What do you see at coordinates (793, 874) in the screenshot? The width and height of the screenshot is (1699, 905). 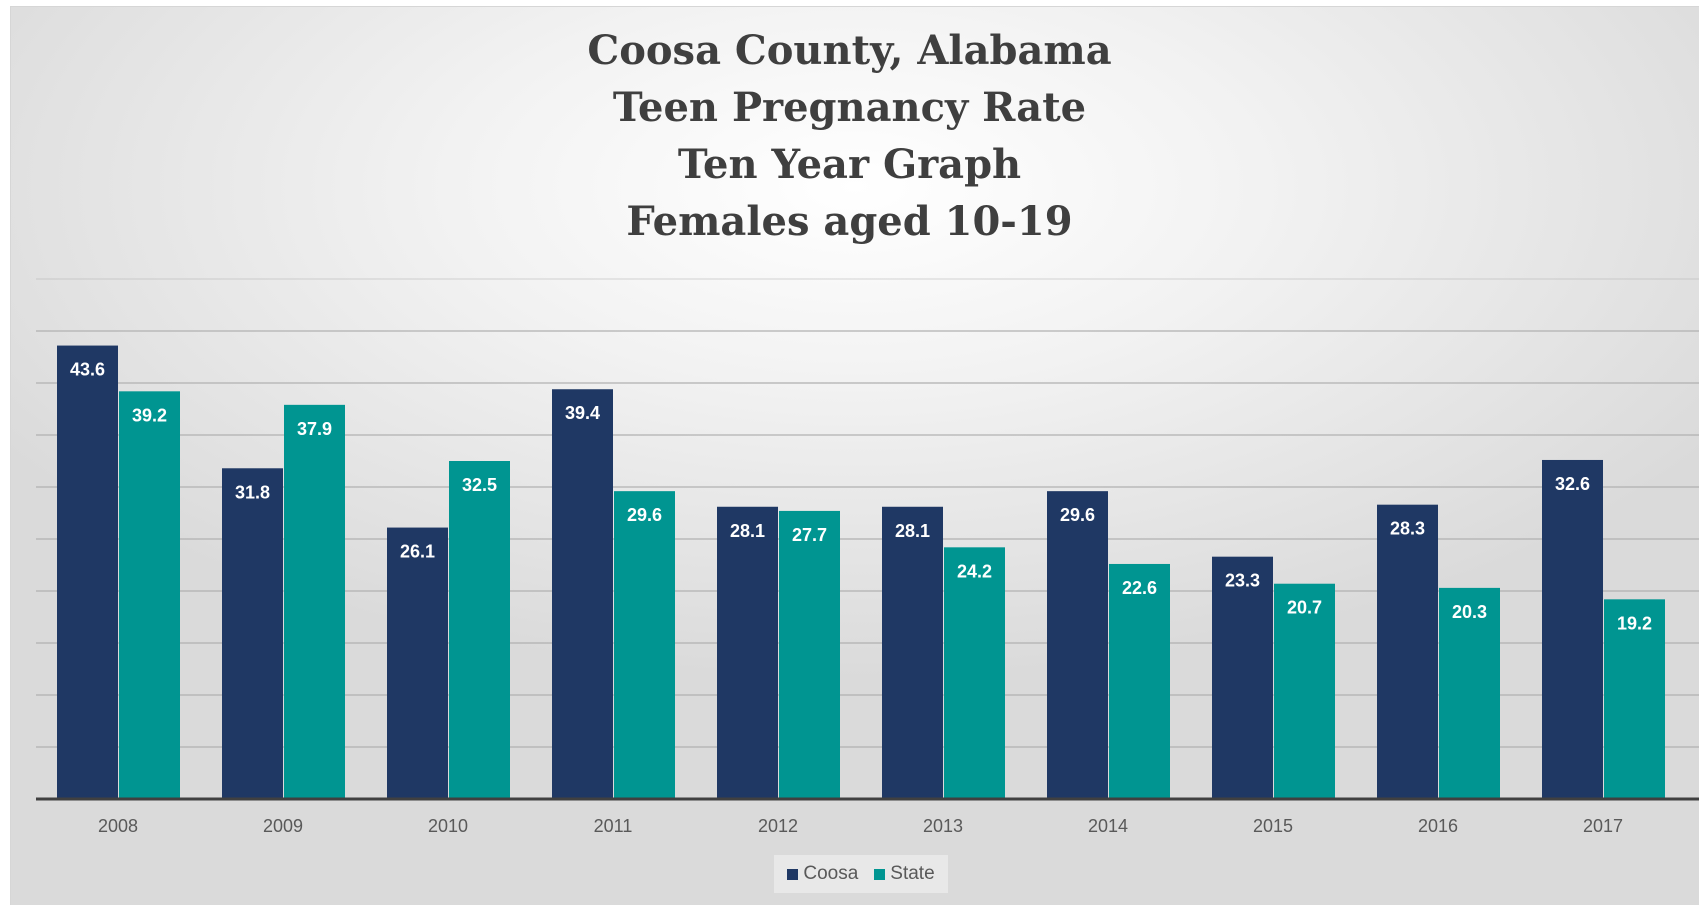 I see `legend-swatch-coosa` at bounding box center [793, 874].